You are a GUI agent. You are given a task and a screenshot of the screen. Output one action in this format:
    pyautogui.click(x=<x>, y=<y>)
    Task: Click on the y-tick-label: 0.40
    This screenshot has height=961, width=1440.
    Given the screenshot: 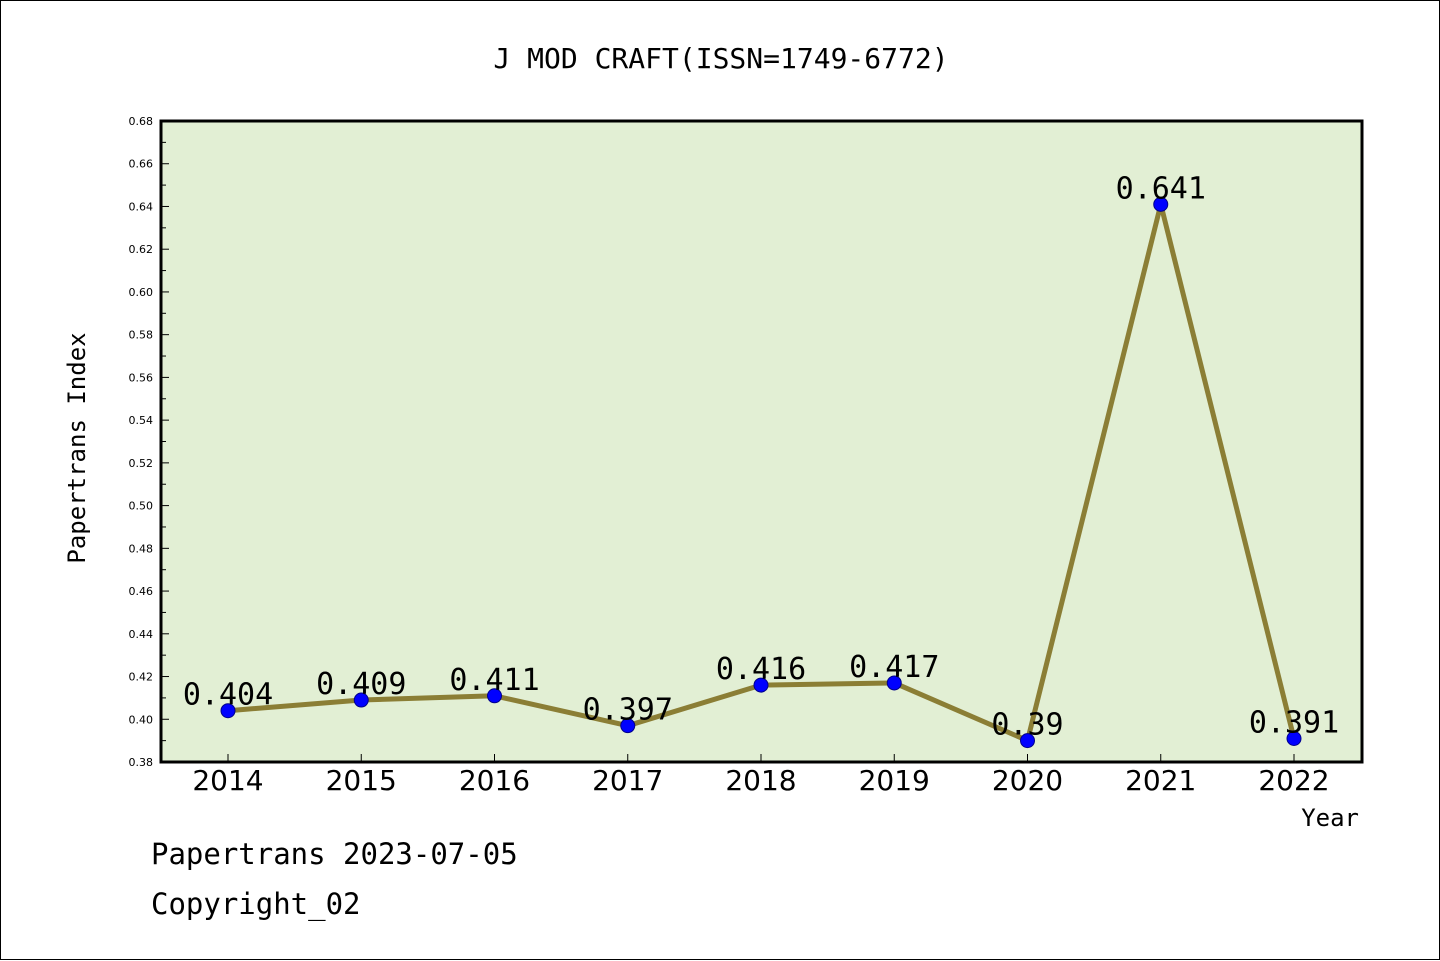 What is the action you would take?
    pyautogui.click(x=141, y=719)
    